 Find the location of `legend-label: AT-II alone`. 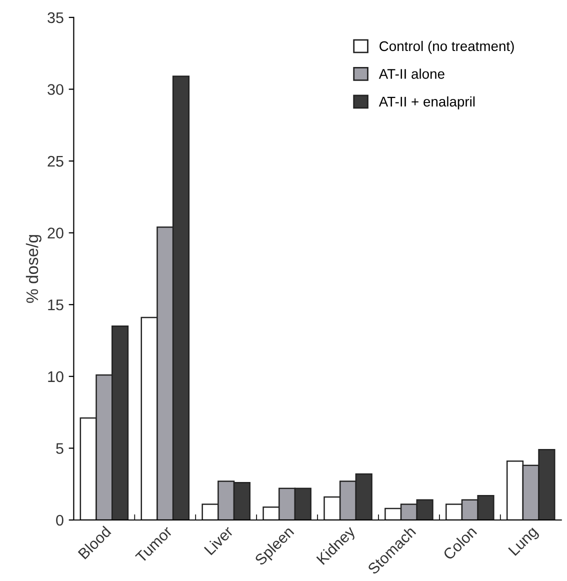

legend-label: AT-II alone is located at coordinates (411, 73).